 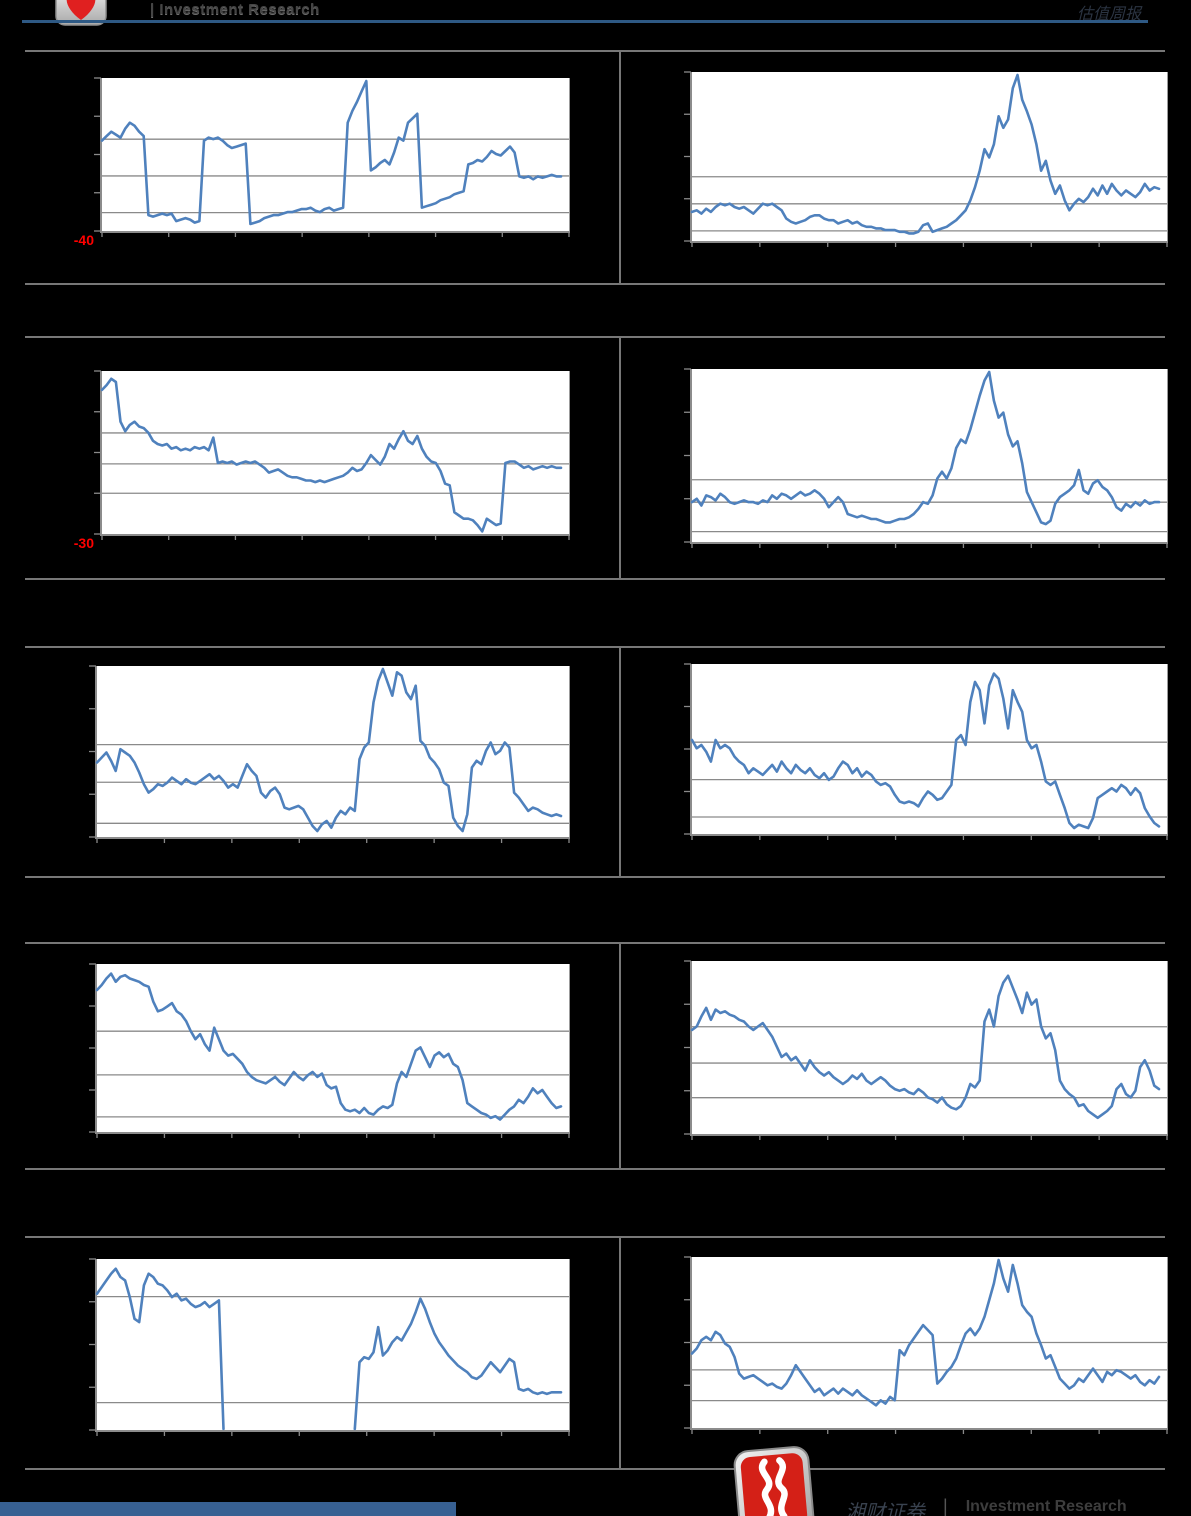 I want to click on footer-brand-text: 湘财证券 | Investment Research, so click(x=986, y=1506).